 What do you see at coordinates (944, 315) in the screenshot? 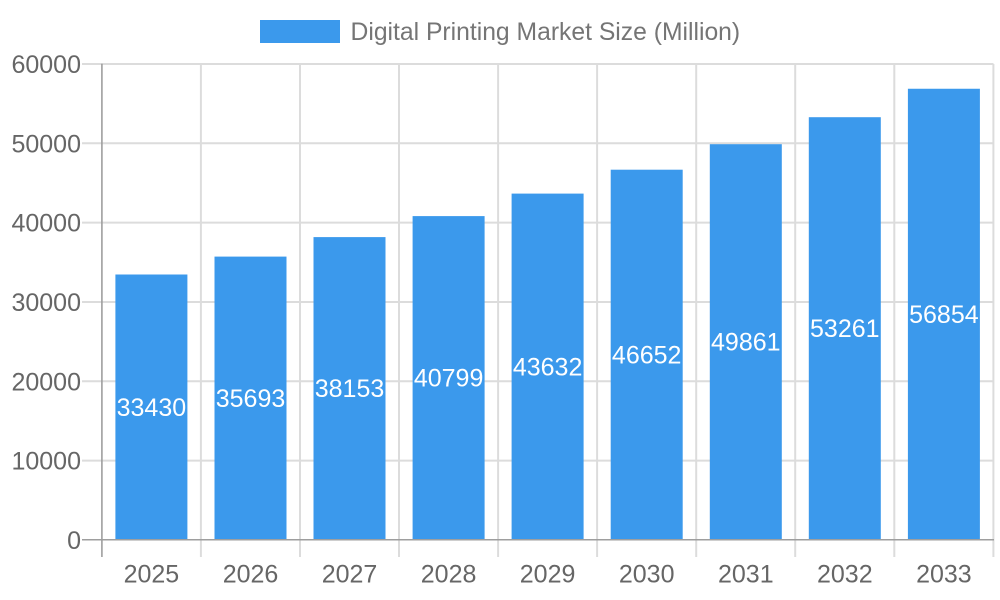
I see `svg-text: 56854` at bounding box center [944, 315].